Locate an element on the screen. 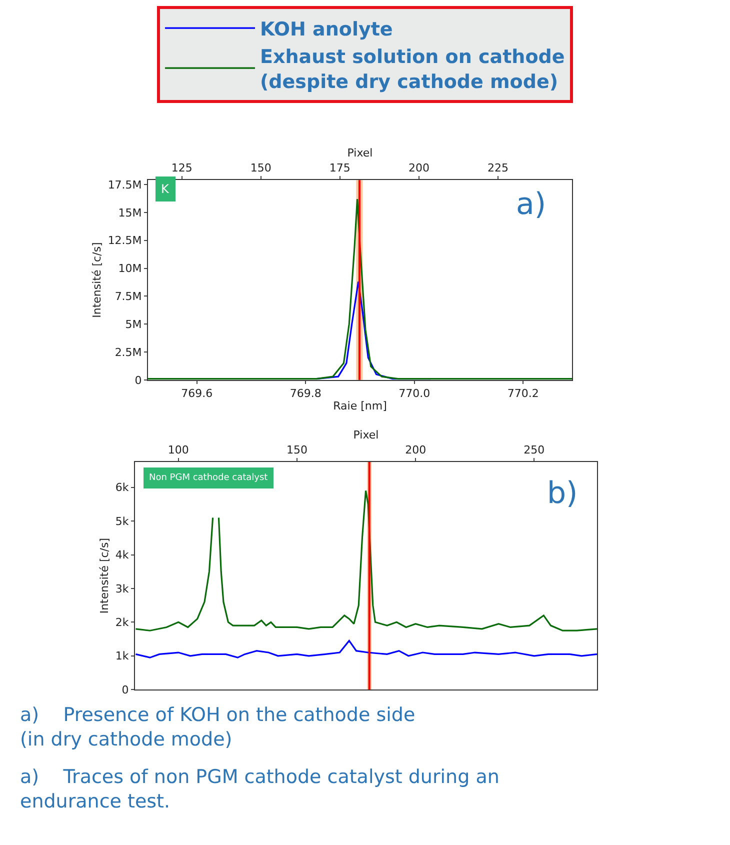 The image size is (730, 845). y-tick-label: 10M is located at coordinates (130, 269).